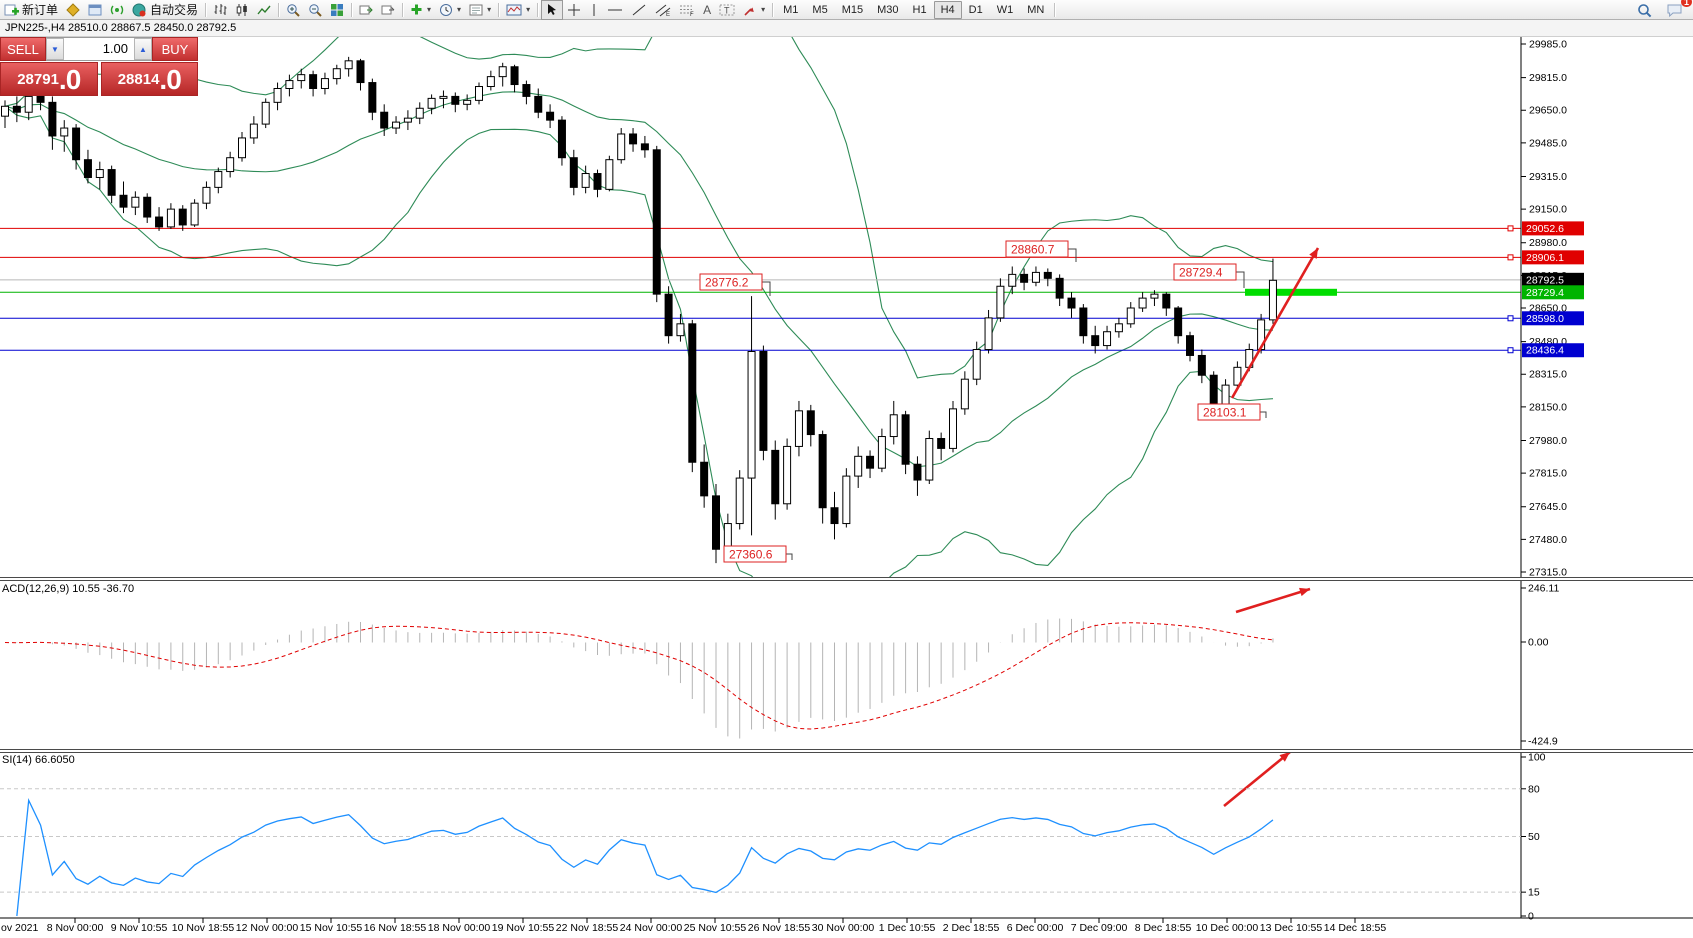 The height and width of the screenshot is (938, 1693). I want to click on zoom-in-icon, so click(293, 10).